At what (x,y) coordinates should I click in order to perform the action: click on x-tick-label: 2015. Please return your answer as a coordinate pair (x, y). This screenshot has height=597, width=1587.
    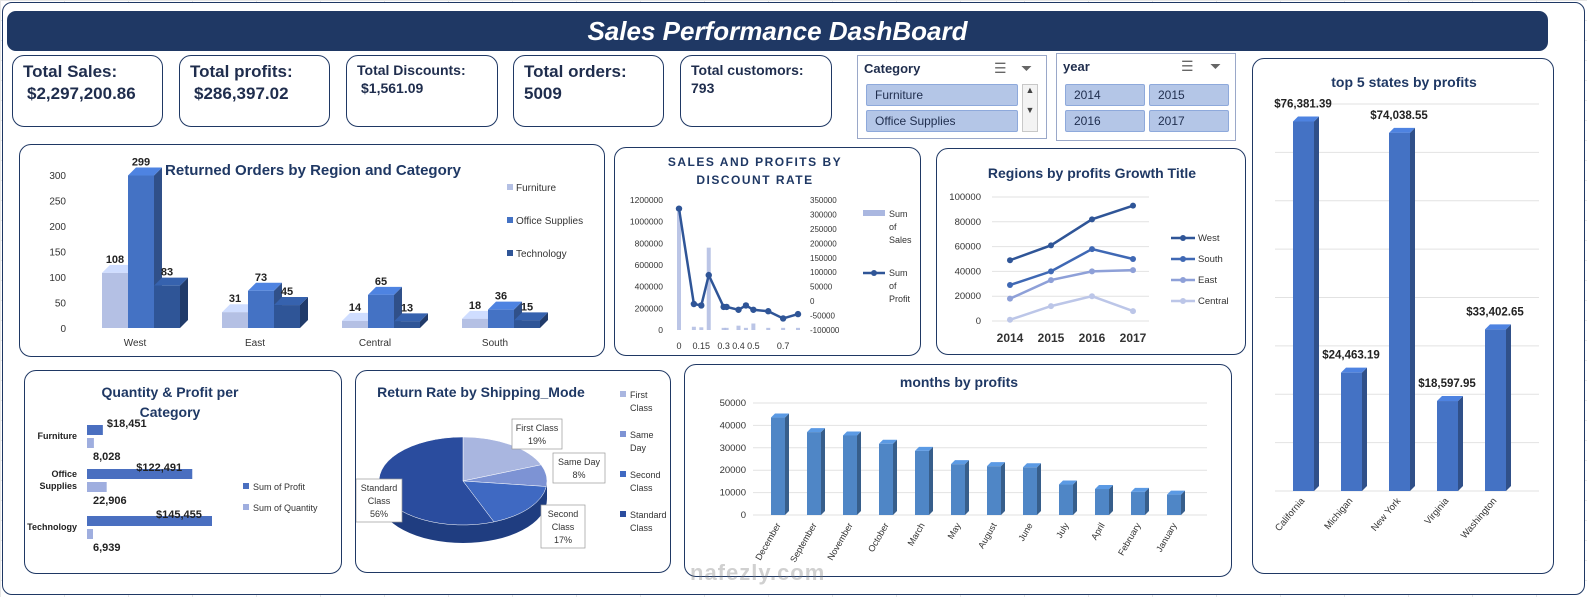
    Looking at the image, I should click on (1051, 338).